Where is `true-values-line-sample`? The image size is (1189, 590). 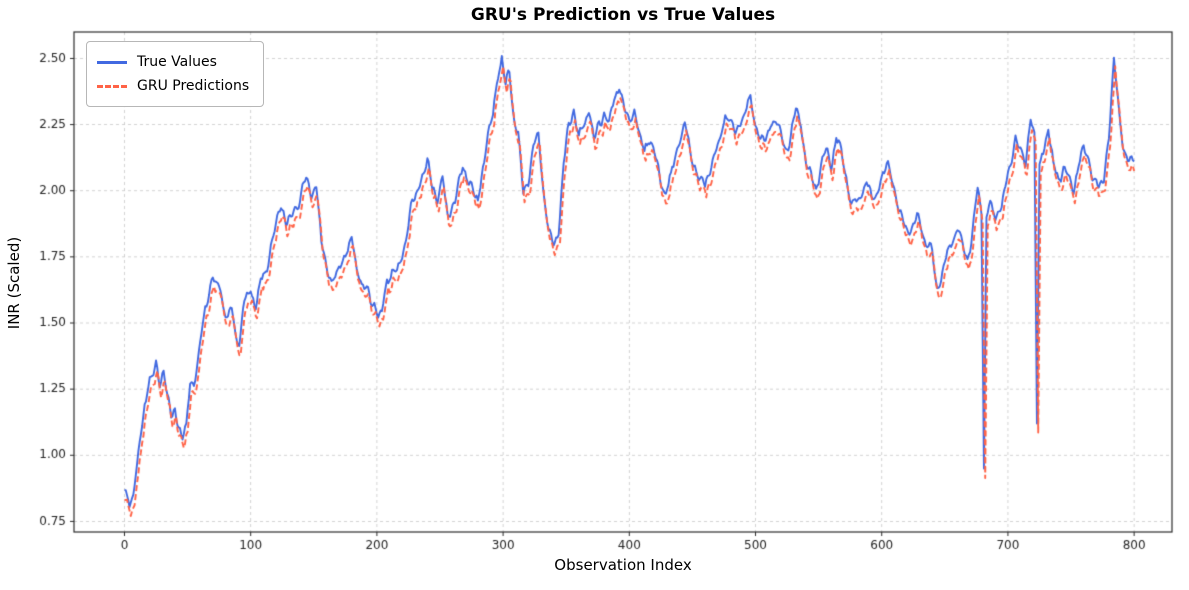 true-values-line-sample is located at coordinates (112, 62).